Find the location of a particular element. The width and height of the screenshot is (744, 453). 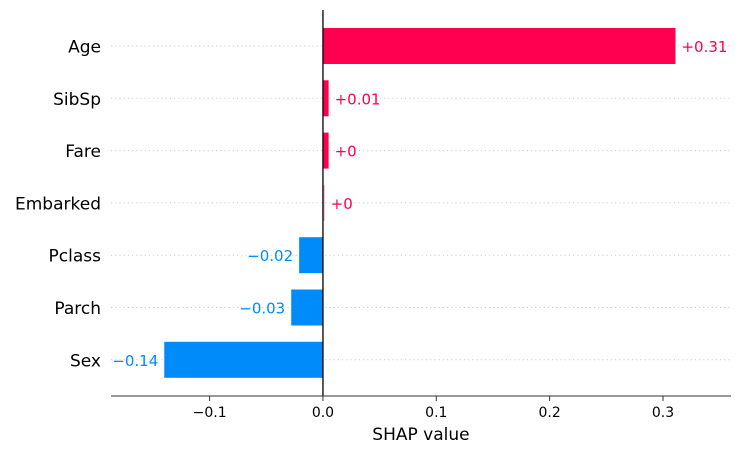

category-label-parch: Parch is located at coordinates (77, 309).